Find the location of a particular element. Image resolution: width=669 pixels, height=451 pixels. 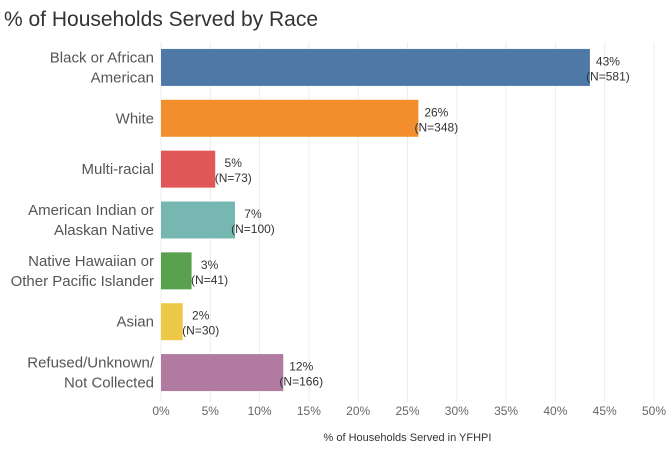

x-tick-label: 15% is located at coordinates (309, 411).